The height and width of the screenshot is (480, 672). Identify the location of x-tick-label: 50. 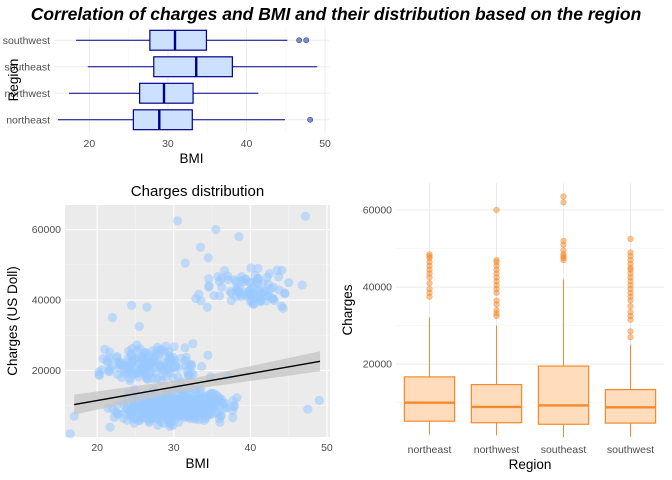
(327, 448).